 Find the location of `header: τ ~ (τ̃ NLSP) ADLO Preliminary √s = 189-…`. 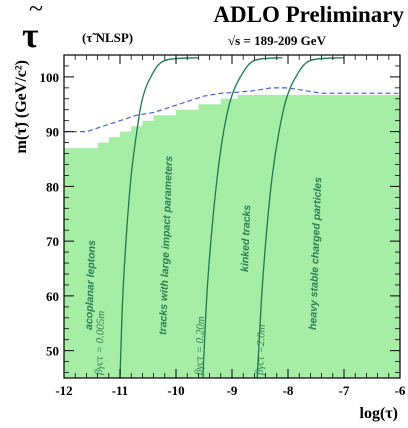

header: τ ~ (τ̃ NLSP) ADLO Preliminary √s = 189-… is located at coordinates (213, 27).